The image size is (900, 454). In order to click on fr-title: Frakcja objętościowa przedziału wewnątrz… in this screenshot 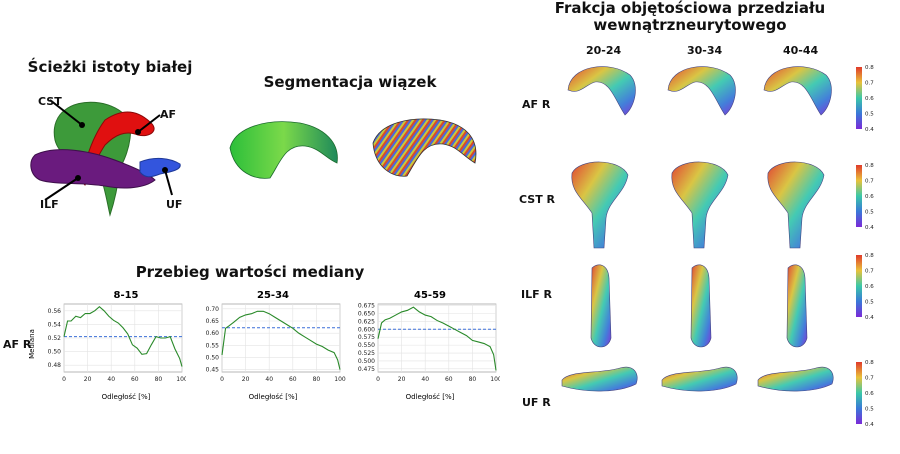, I will do `click(690, 17)`.